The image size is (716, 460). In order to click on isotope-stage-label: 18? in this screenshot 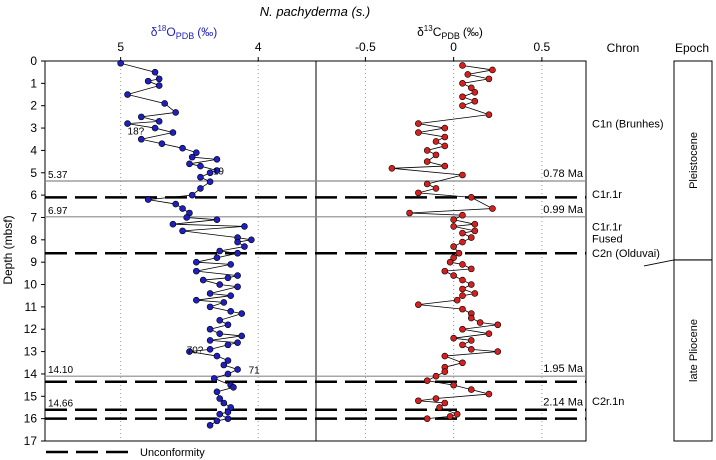, I will do `click(136, 131)`.